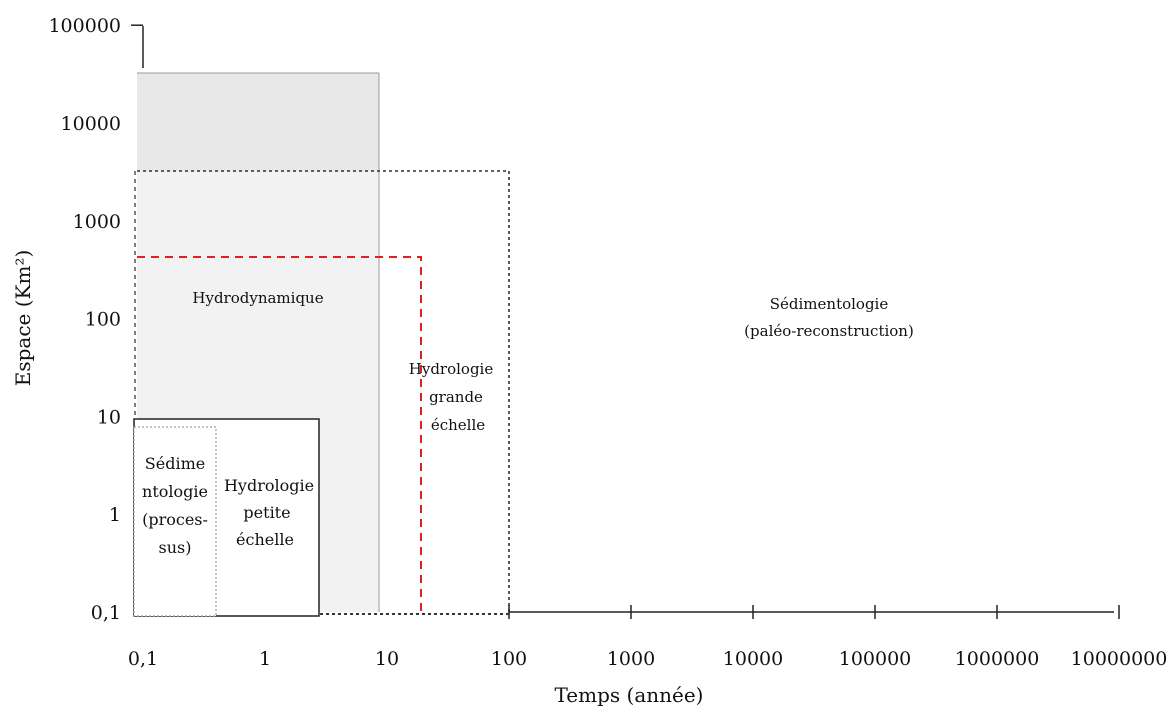 The height and width of the screenshot is (714, 1175). Describe the element at coordinates (875, 659) in the screenshot. I see `x-tick-label: 100000` at that location.